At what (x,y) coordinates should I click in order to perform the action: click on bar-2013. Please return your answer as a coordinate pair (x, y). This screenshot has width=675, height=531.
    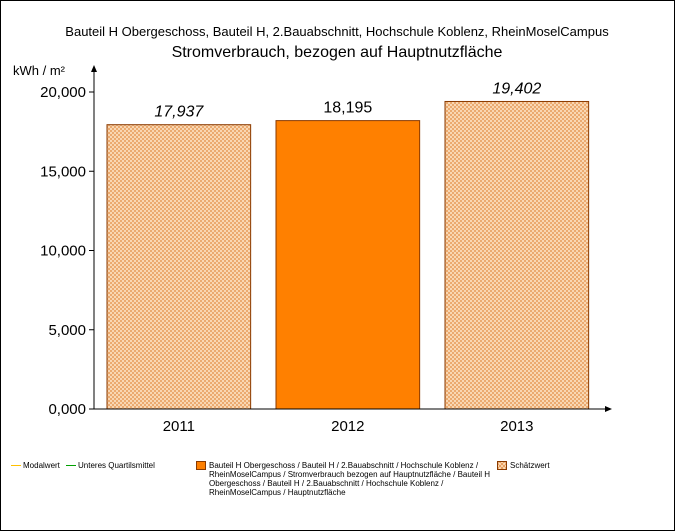
    Looking at the image, I should click on (517, 255).